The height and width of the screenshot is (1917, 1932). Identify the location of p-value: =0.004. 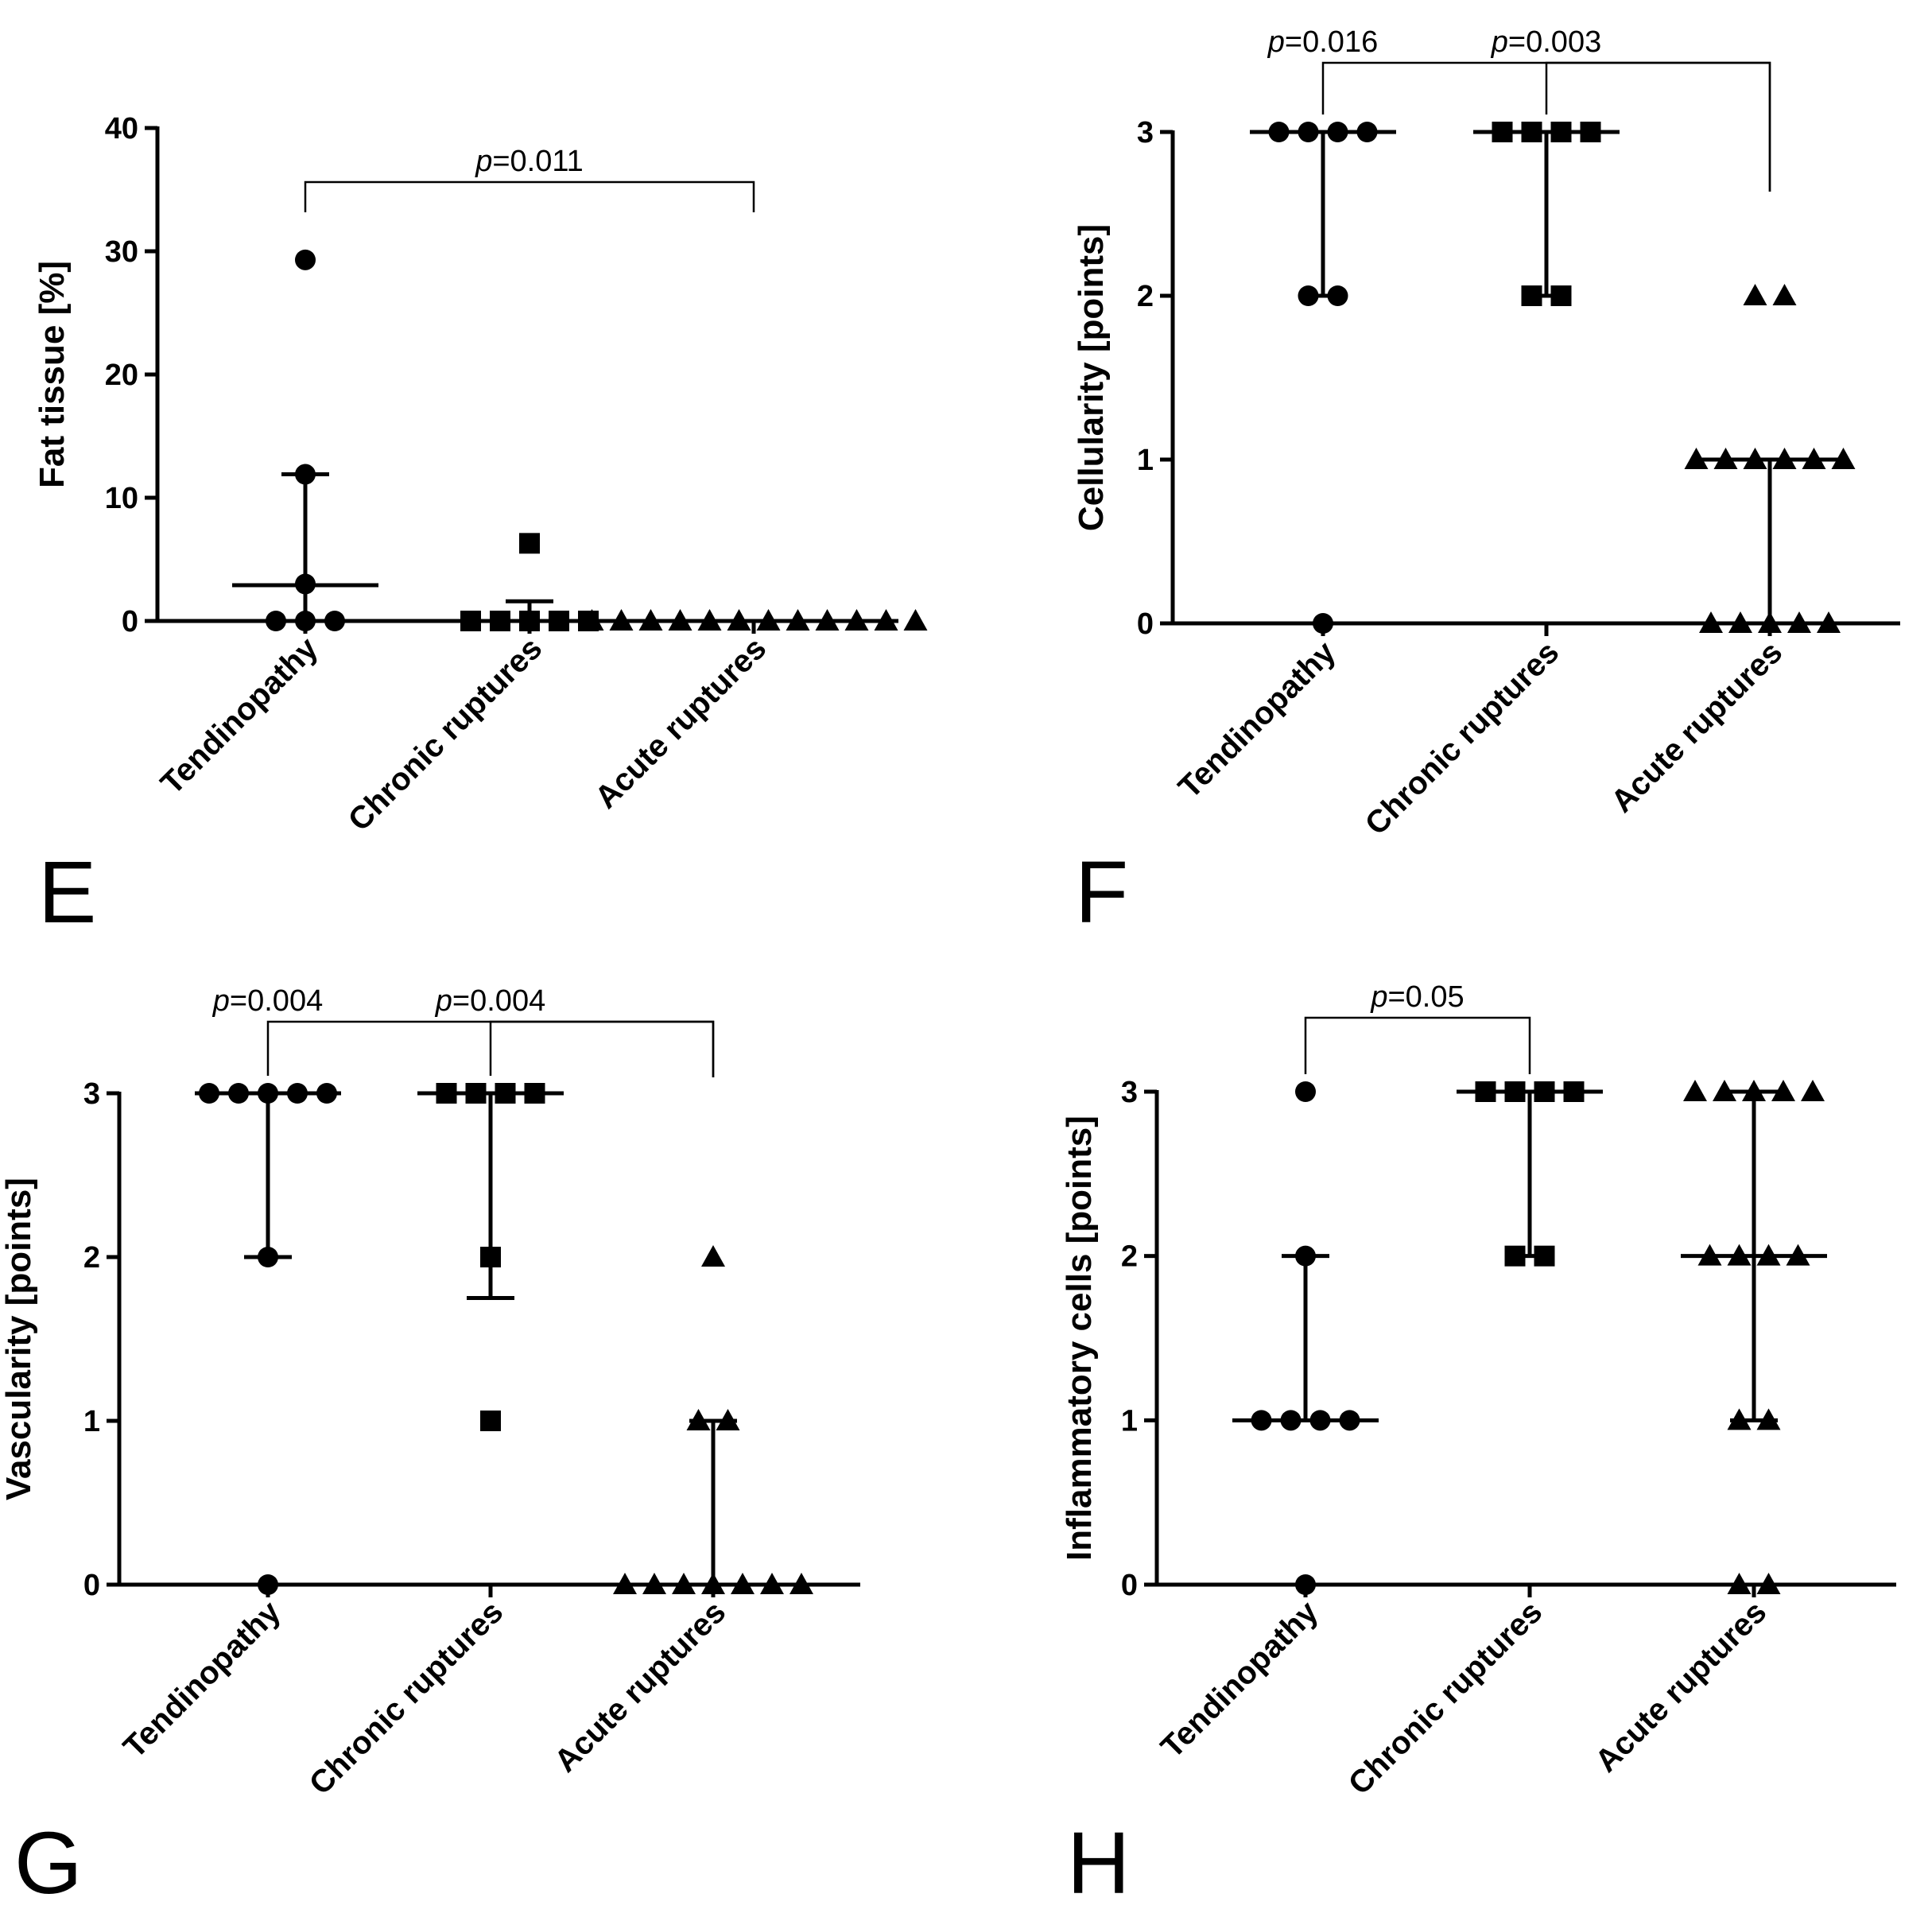
(276, 1001).